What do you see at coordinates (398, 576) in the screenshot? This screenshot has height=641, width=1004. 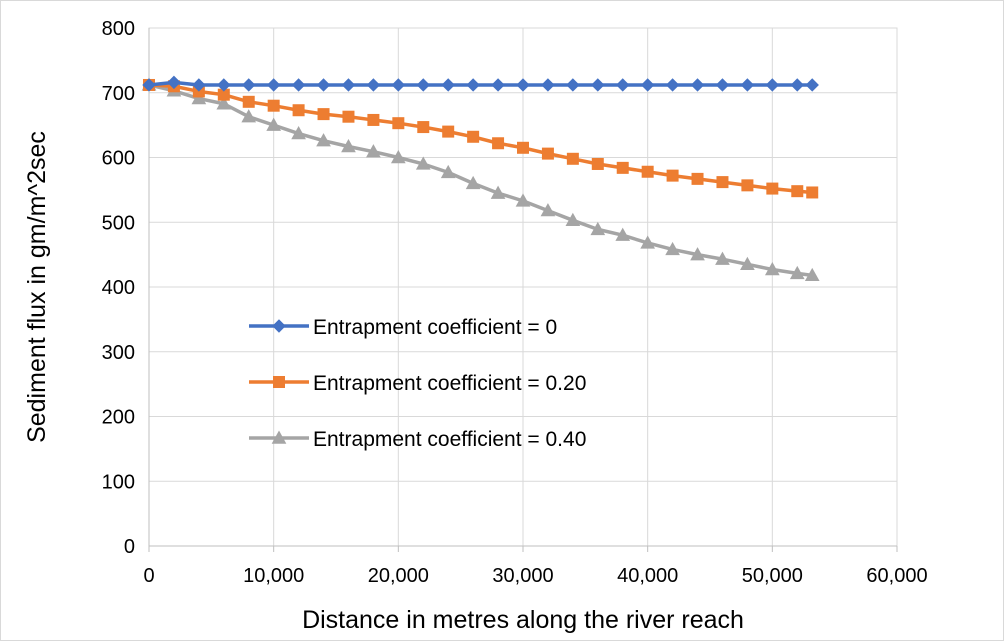 I see `x-tick-label: 20,000` at bounding box center [398, 576].